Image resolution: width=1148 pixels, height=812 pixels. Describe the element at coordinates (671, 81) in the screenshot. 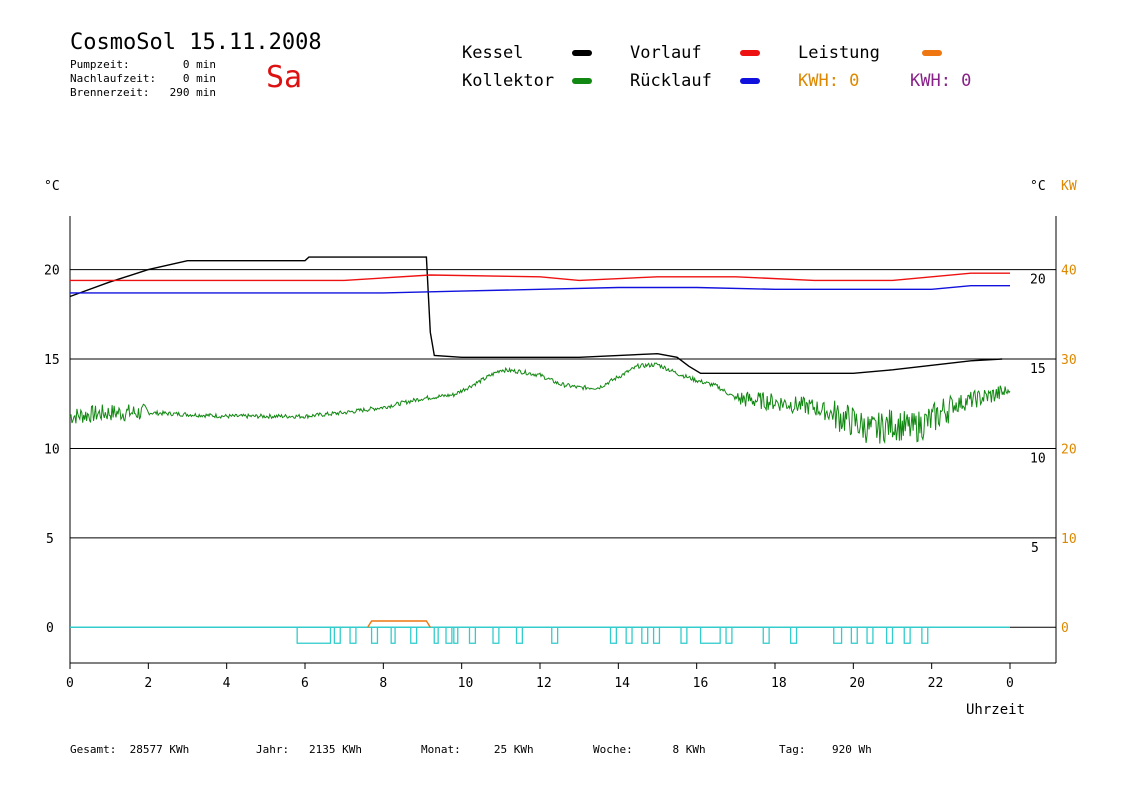

I see `legend-ruecklauf-label: Rücklauf` at that location.